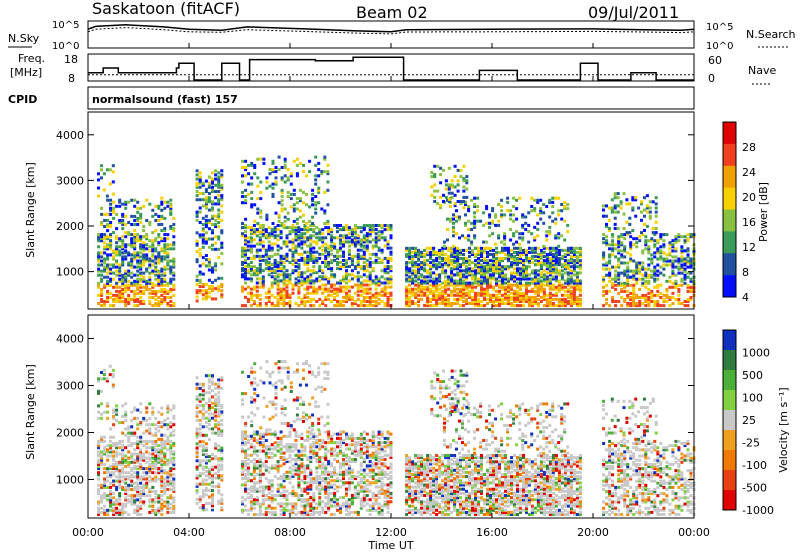 This screenshot has width=800, height=554. Describe the element at coordinates (294, 209) in the screenshot. I see `power-cell-2024` at that location.